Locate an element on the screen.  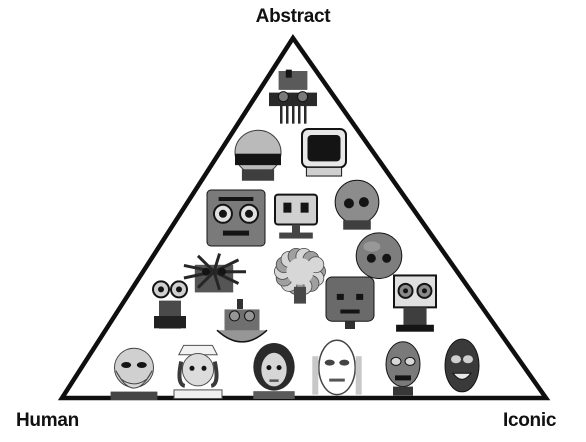
camera-eyes-robot-head-icon is located at coordinates (415, 303).